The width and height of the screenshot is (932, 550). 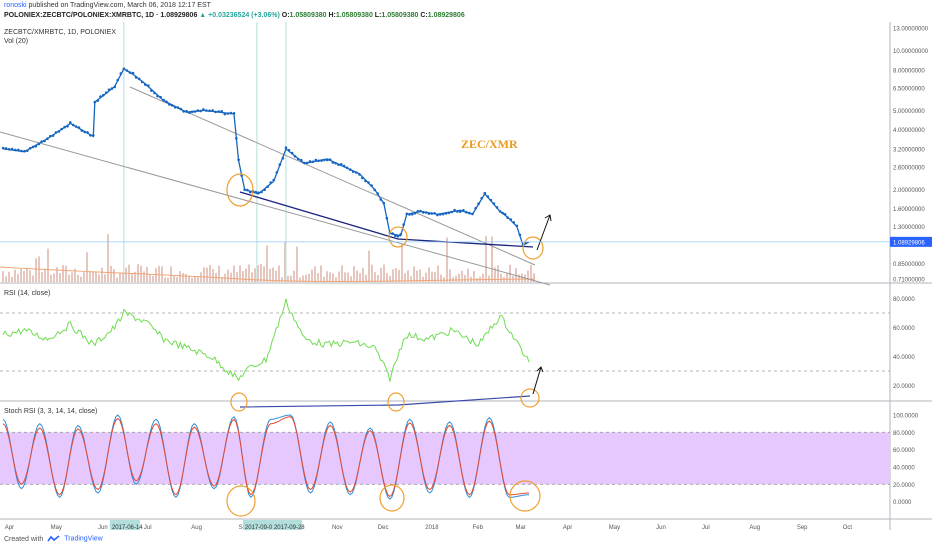 I want to click on tradingview-logo-icon, so click(x=53, y=539).